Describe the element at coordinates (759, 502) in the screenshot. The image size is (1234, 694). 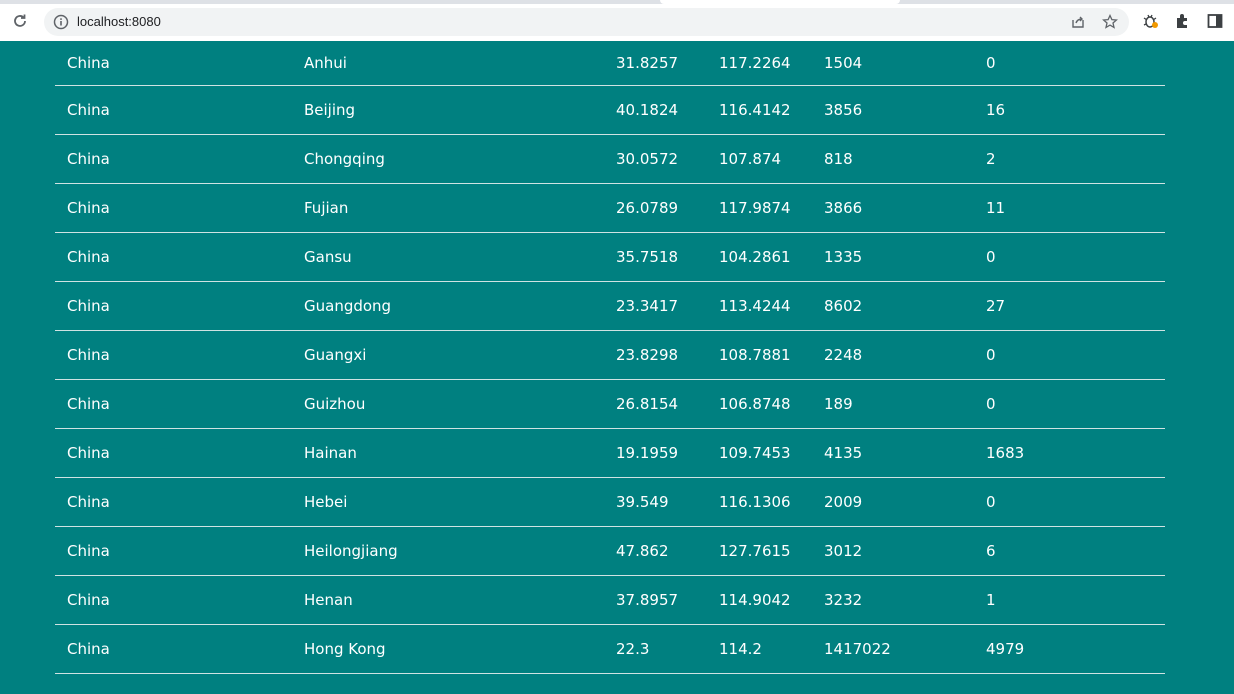
I see `longitude-cell: 116.1306` at that location.